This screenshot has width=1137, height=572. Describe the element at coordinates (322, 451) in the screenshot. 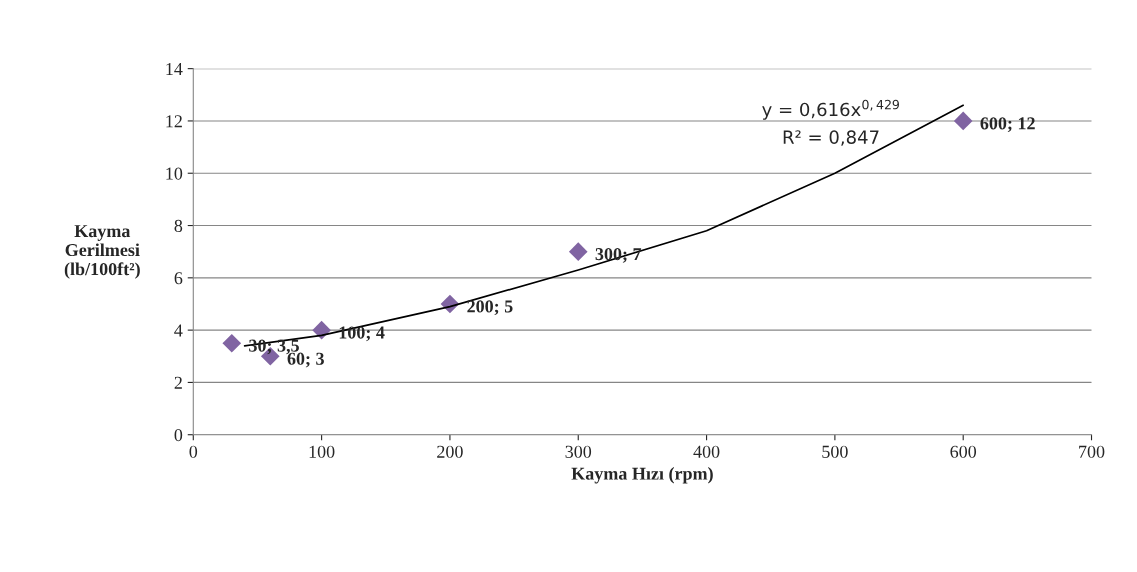

I see `x-tick-label: 100` at that location.